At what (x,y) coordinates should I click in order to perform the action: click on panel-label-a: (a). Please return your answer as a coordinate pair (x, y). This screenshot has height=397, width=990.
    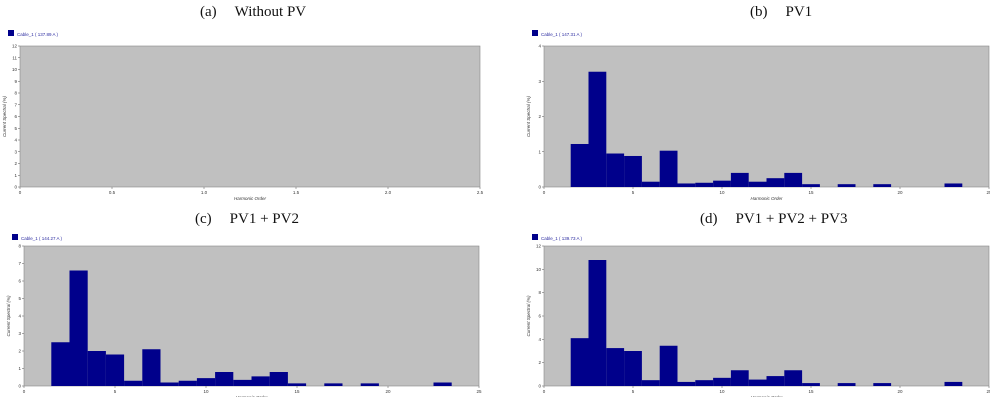
    Looking at the image, I should click on (208, 12).